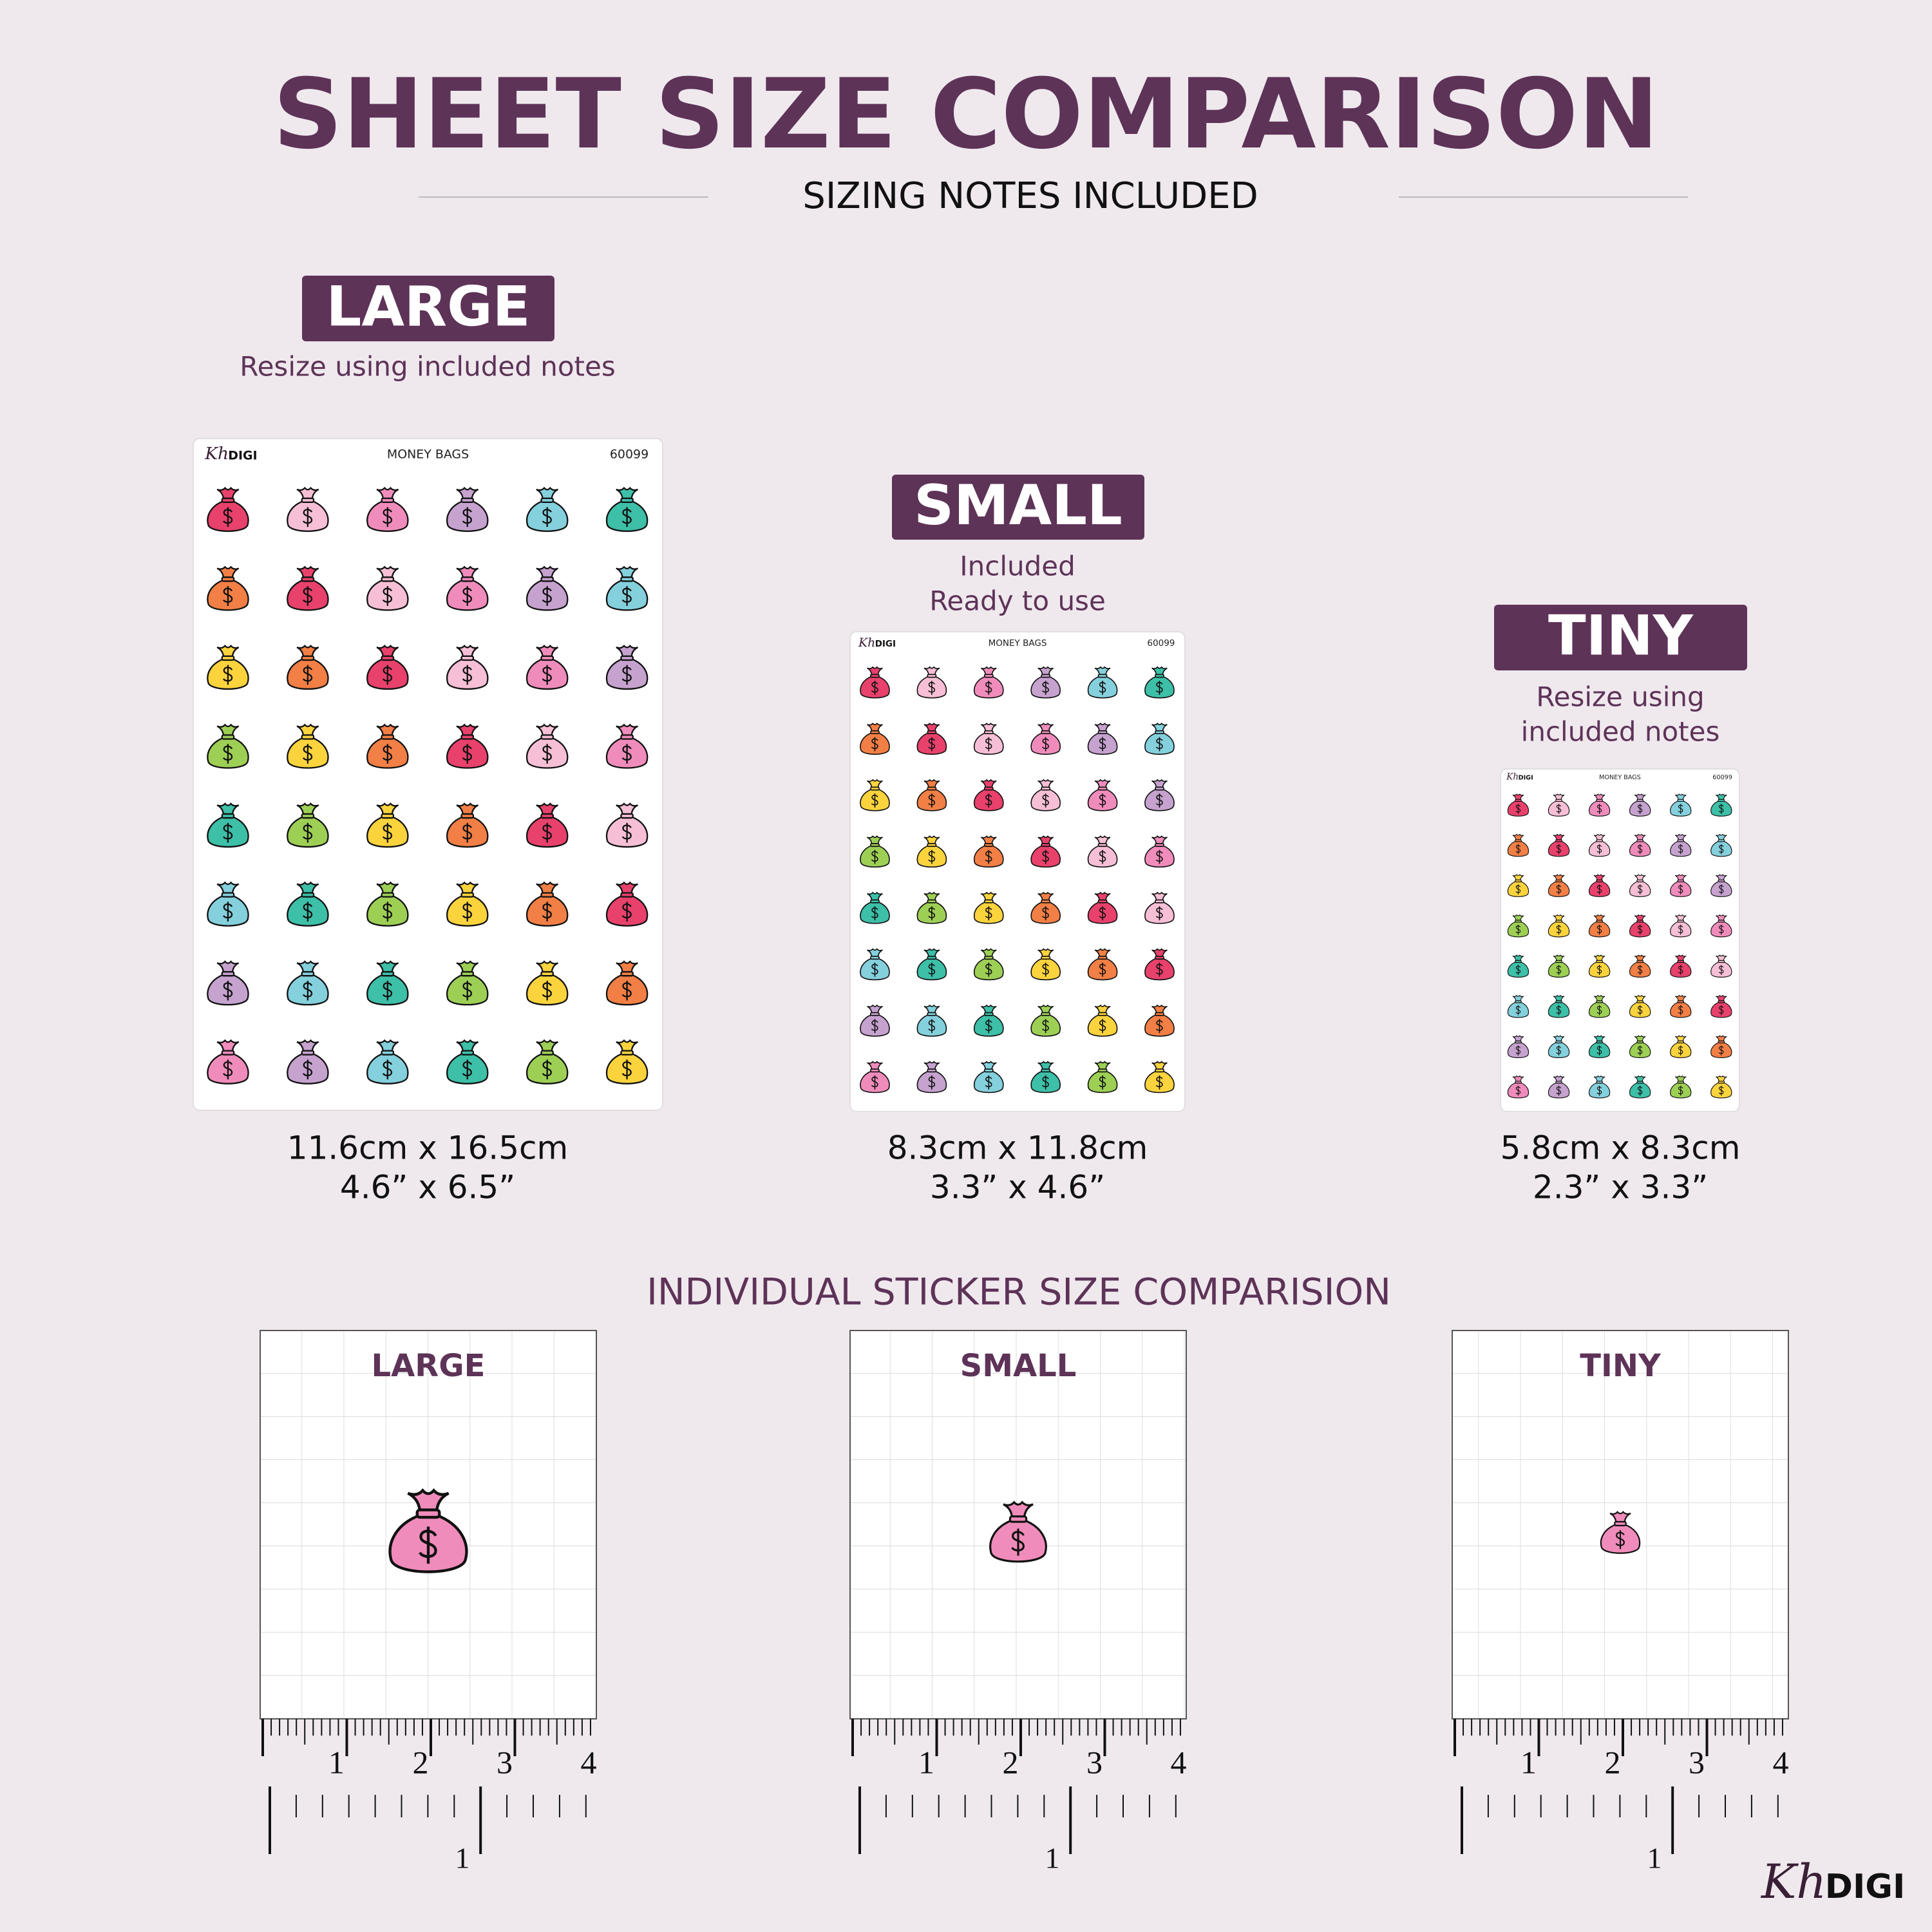 The image size is (1932, 1932). I want to click on panel-label: TINY, so click(1621, 1366).